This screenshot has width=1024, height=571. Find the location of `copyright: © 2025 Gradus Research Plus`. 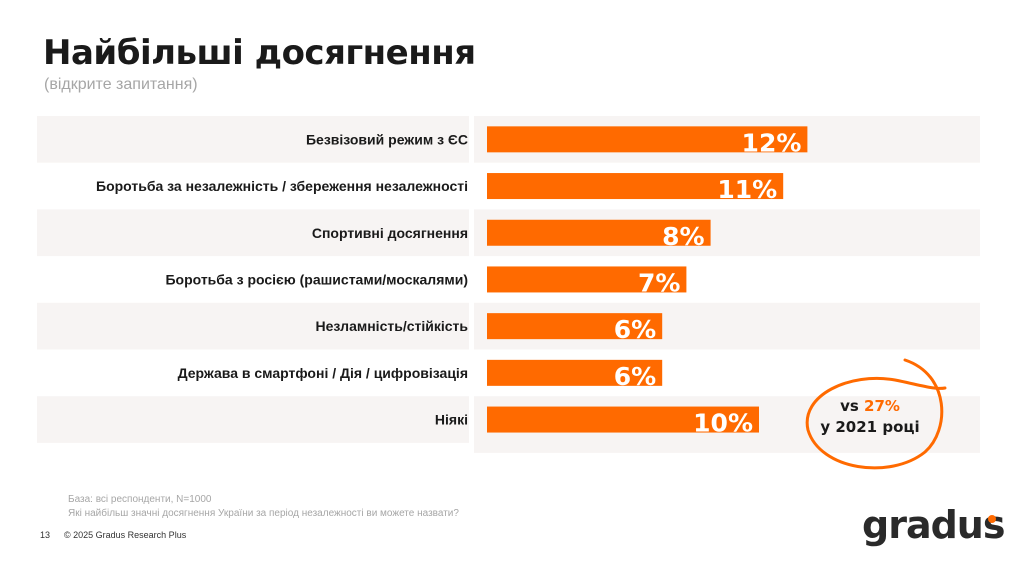

copyright: © 2025 Gradus Research Plus is located at coordinates (125, 535).